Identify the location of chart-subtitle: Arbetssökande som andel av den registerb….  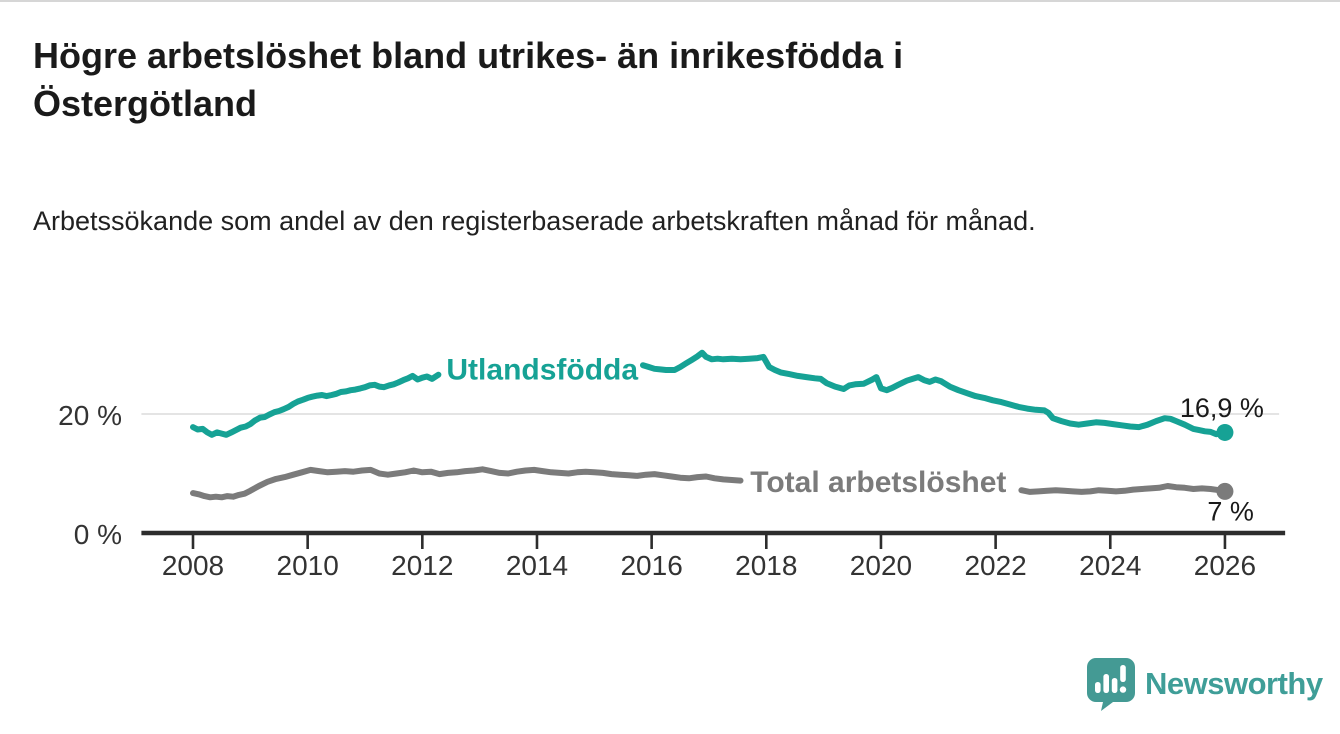
(534, 221).